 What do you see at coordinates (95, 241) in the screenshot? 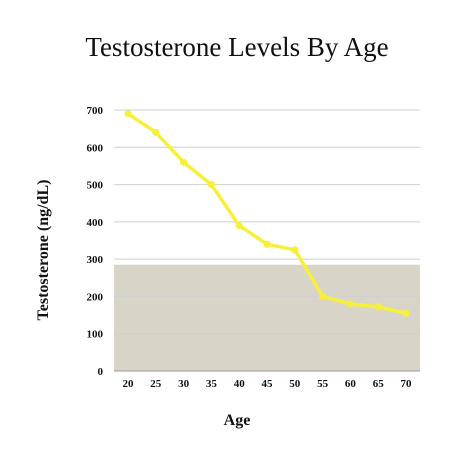
I see `y-tick-labels: 0 100 200 300 400 500 600 700` at bounding box center [95, 241].